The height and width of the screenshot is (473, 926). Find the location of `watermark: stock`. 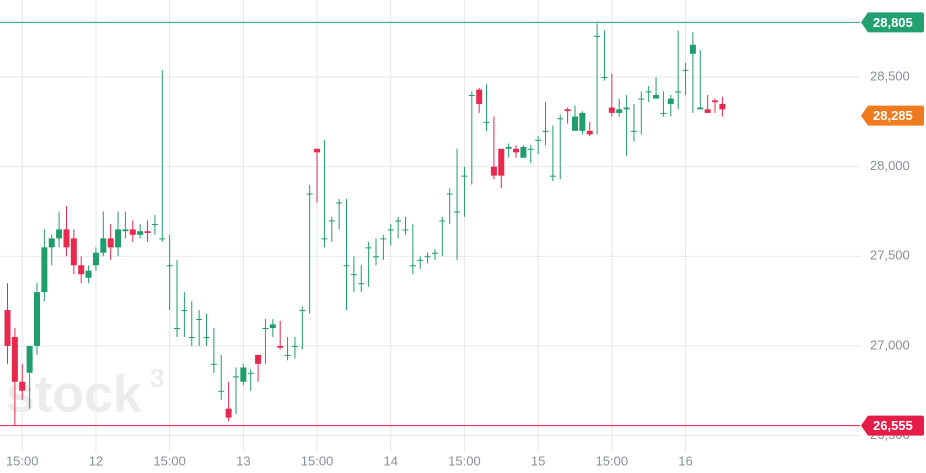

watermark: stock is located at coordinates (74, 395).